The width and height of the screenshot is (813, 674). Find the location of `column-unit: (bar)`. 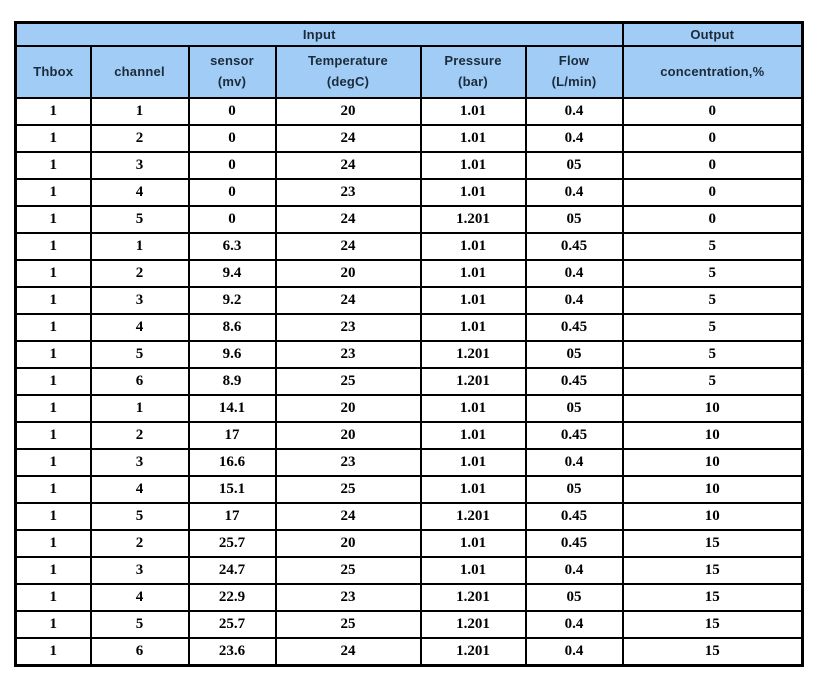

column-unit: (bar) is located at coordinates (473, 81).